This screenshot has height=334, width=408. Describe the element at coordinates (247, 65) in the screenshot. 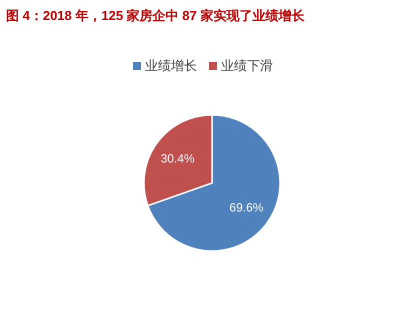

I see `legend-label: 业绩下滑` at that location.